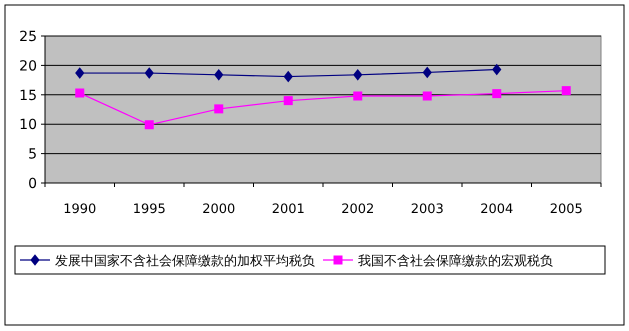  What do you see at coordinates (427, 209) in the screenshot?
I see `x-tick-label: 2003` at bounding box center [427, 209].